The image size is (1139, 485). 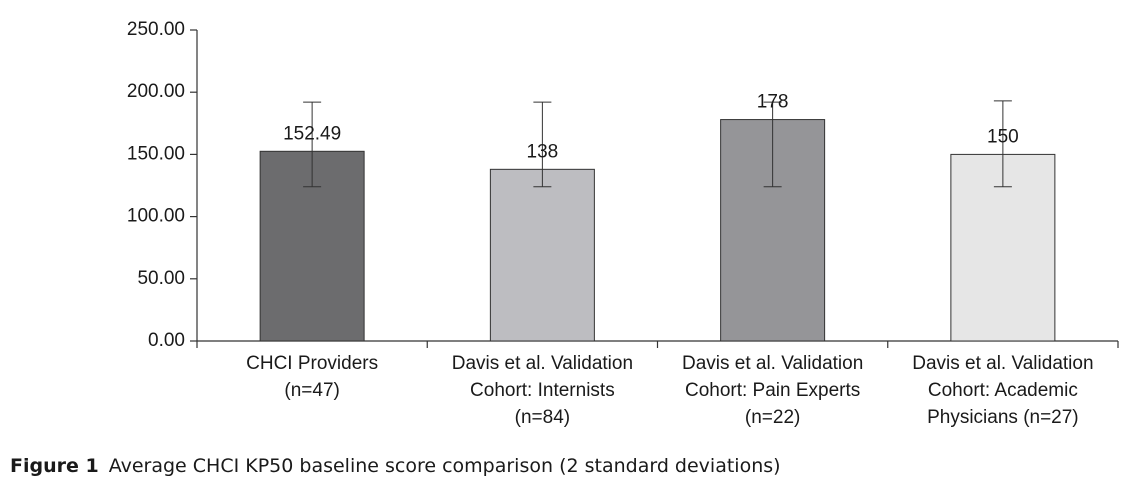 What do you see at coordinates (156, 29) in the screenshot?
I see `y-tick-label: 250.00` at bounding box center [156, 29].